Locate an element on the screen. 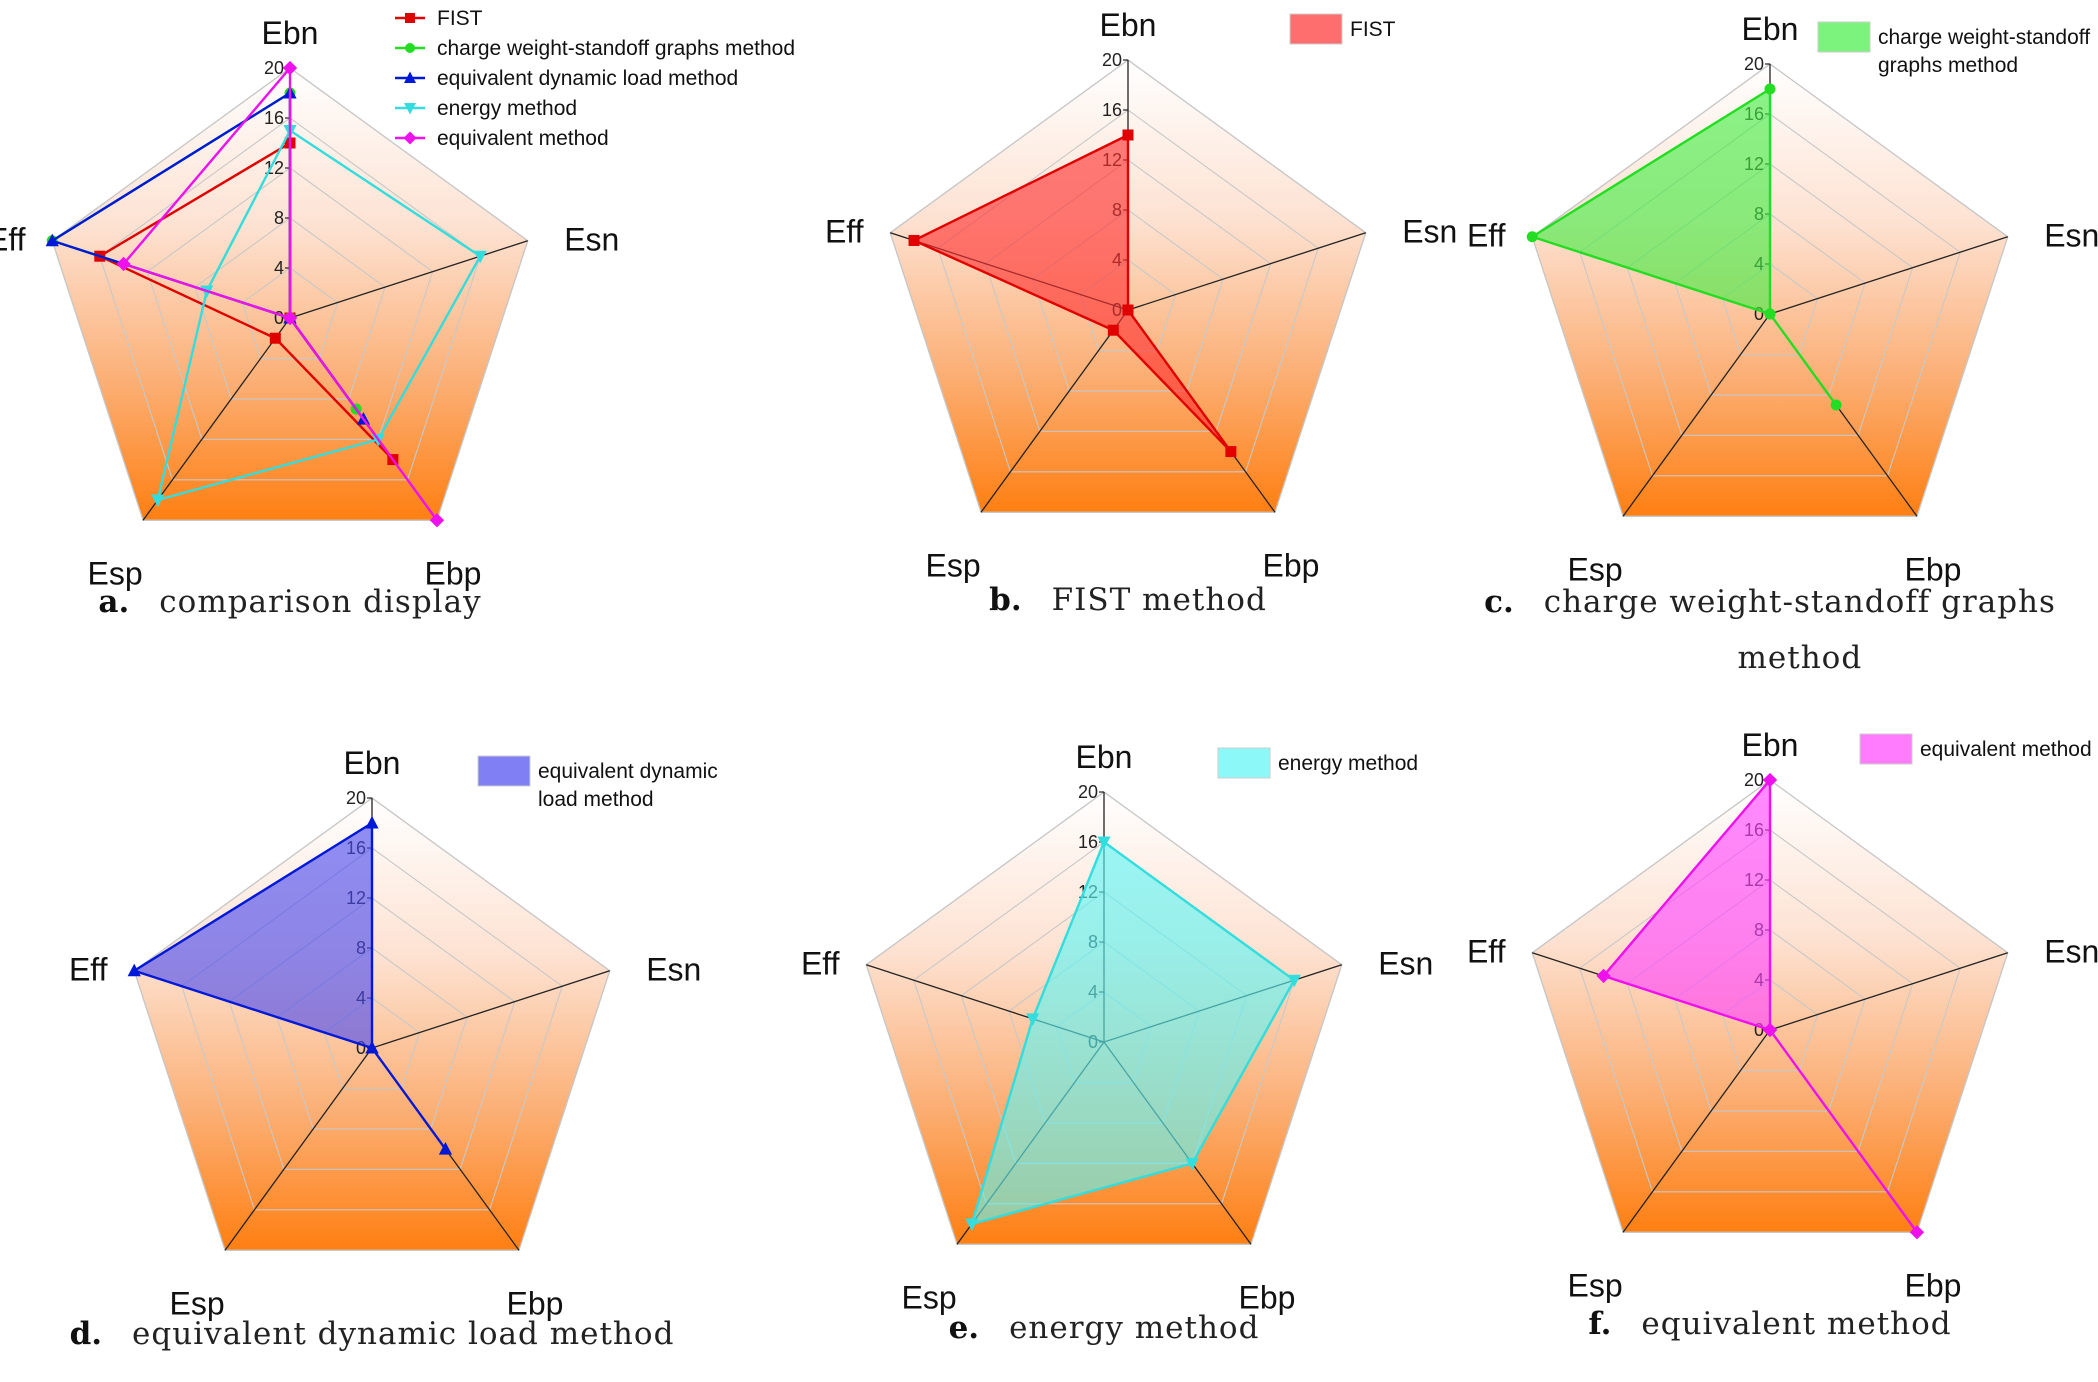 The height and width of the screenshot is (1382, 2098). data-point-energy-method-eff is located at coordinates (1033, 1019).